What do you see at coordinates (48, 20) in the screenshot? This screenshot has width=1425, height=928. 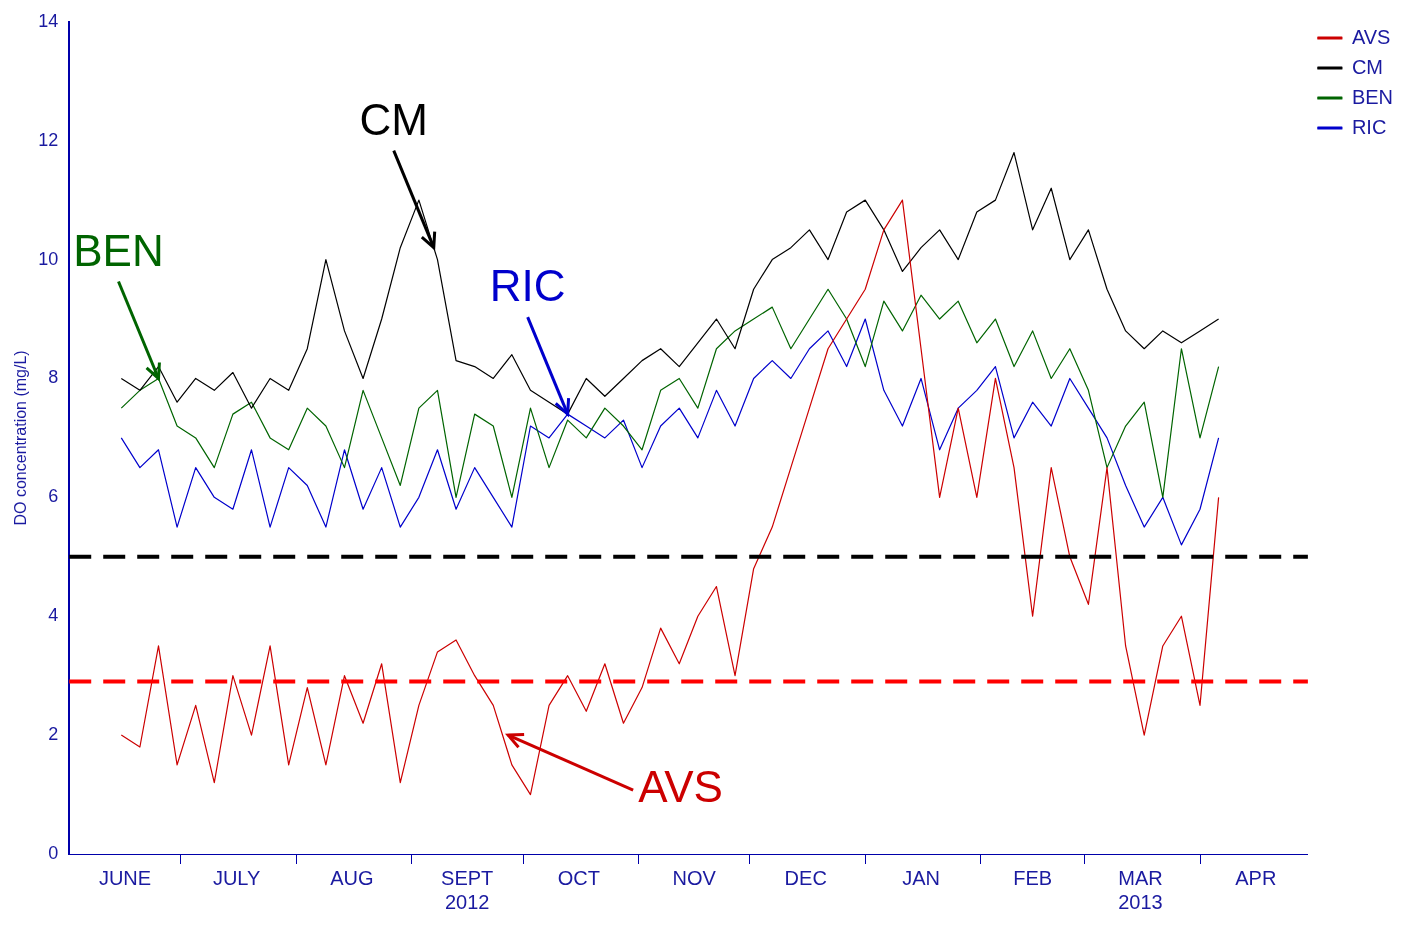 I see `y-tick-label: 14` at bounding box center [48, 20].